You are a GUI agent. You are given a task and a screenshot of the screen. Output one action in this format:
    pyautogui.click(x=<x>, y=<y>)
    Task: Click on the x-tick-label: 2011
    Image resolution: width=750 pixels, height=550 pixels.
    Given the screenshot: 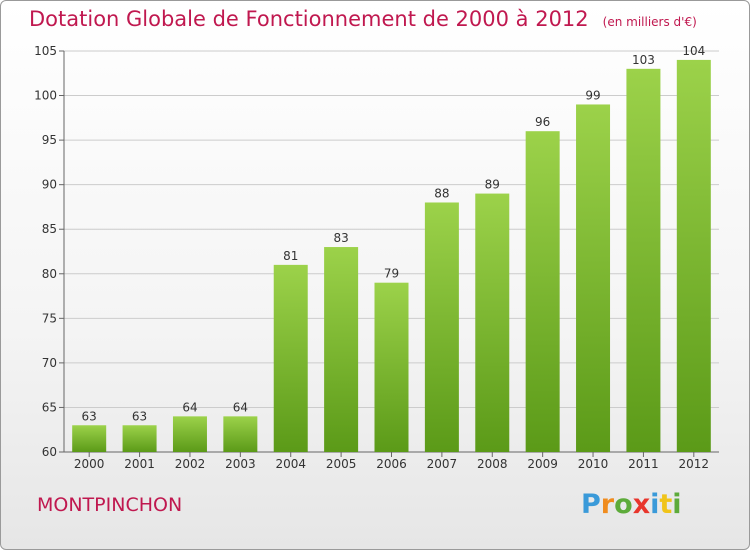 What is the action you would take?
    pyautogui.click(x=643, y=464)
    